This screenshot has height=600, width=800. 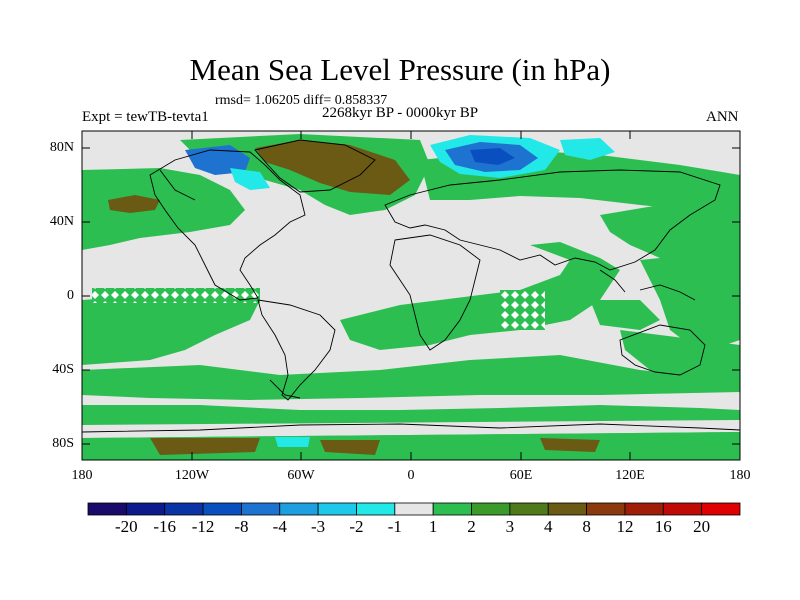 I want to click on field-hatch-east, so click(x=522, y=310).